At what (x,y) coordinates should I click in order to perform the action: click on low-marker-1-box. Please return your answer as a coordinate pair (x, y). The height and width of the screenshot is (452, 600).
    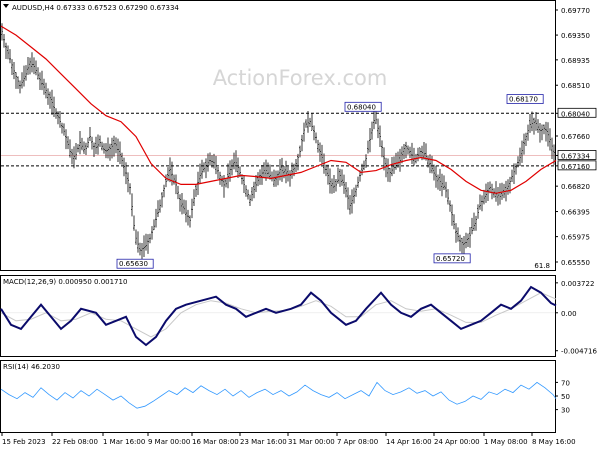
    Looking at the image, I should click on (135, 263).